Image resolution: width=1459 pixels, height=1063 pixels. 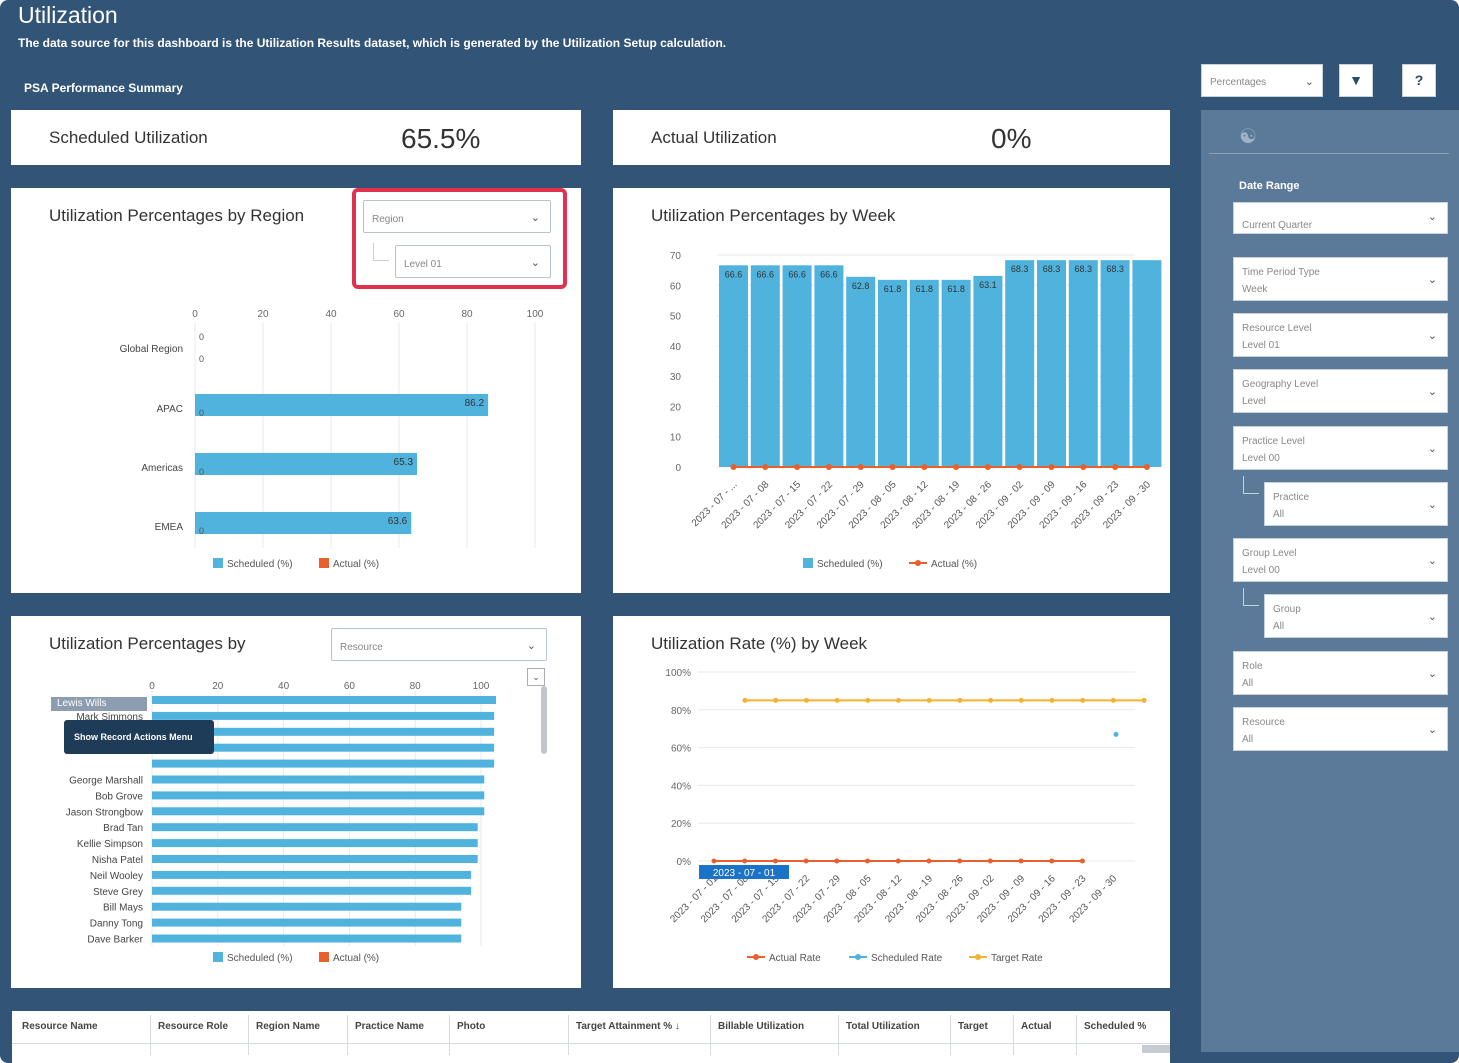 I want to click on kpi-scheduled: Scheduled Utilization 65.5%, so click(x=296, y=137).